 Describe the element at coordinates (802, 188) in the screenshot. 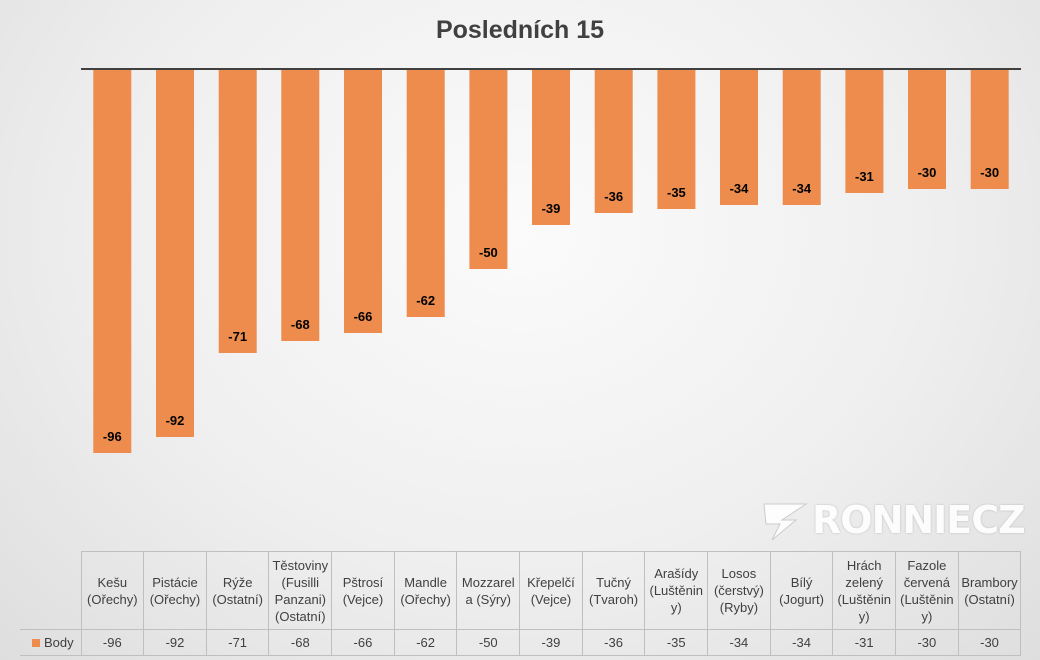

I see `data-label-12: -34` at that location.